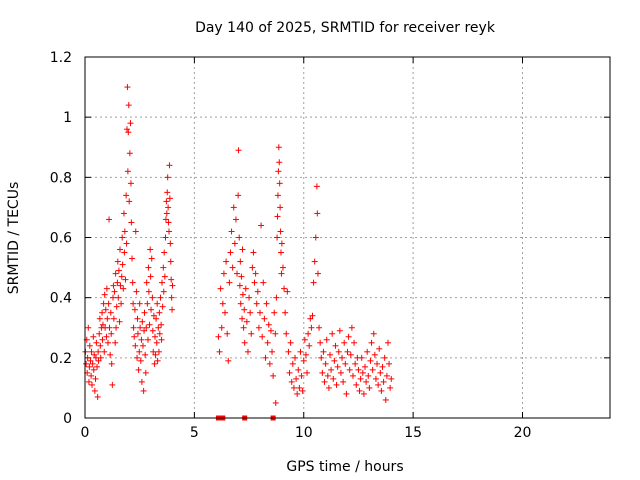 The width and height of the screenshot is (640, 480). What do you see at coordinates (61, 299) in the screenshot?
I see `y-tick-label: 0.4` at bounding box center [61, 299].